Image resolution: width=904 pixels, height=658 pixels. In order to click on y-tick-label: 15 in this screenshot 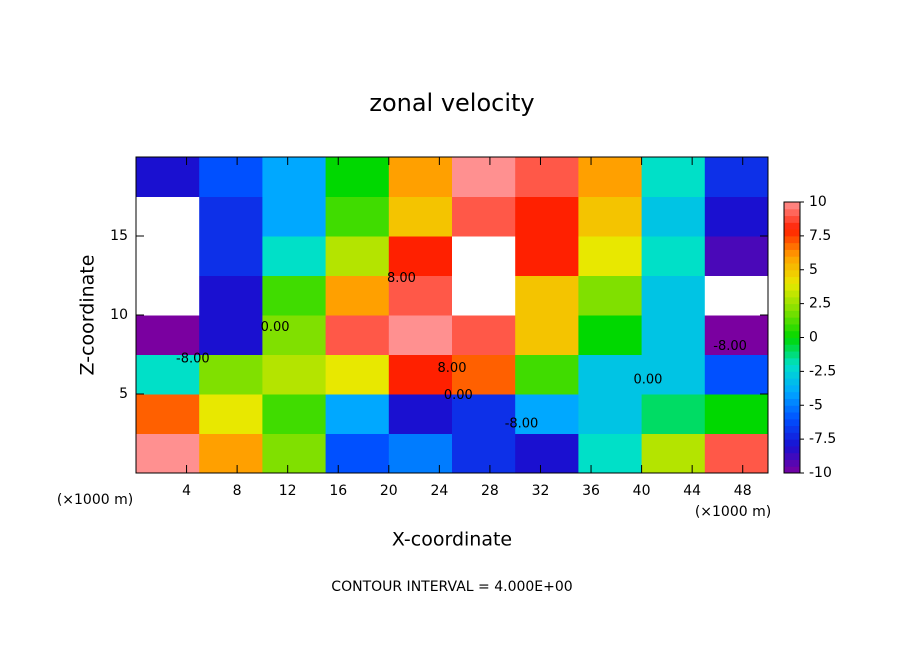, I will do `click(119, 236)`.